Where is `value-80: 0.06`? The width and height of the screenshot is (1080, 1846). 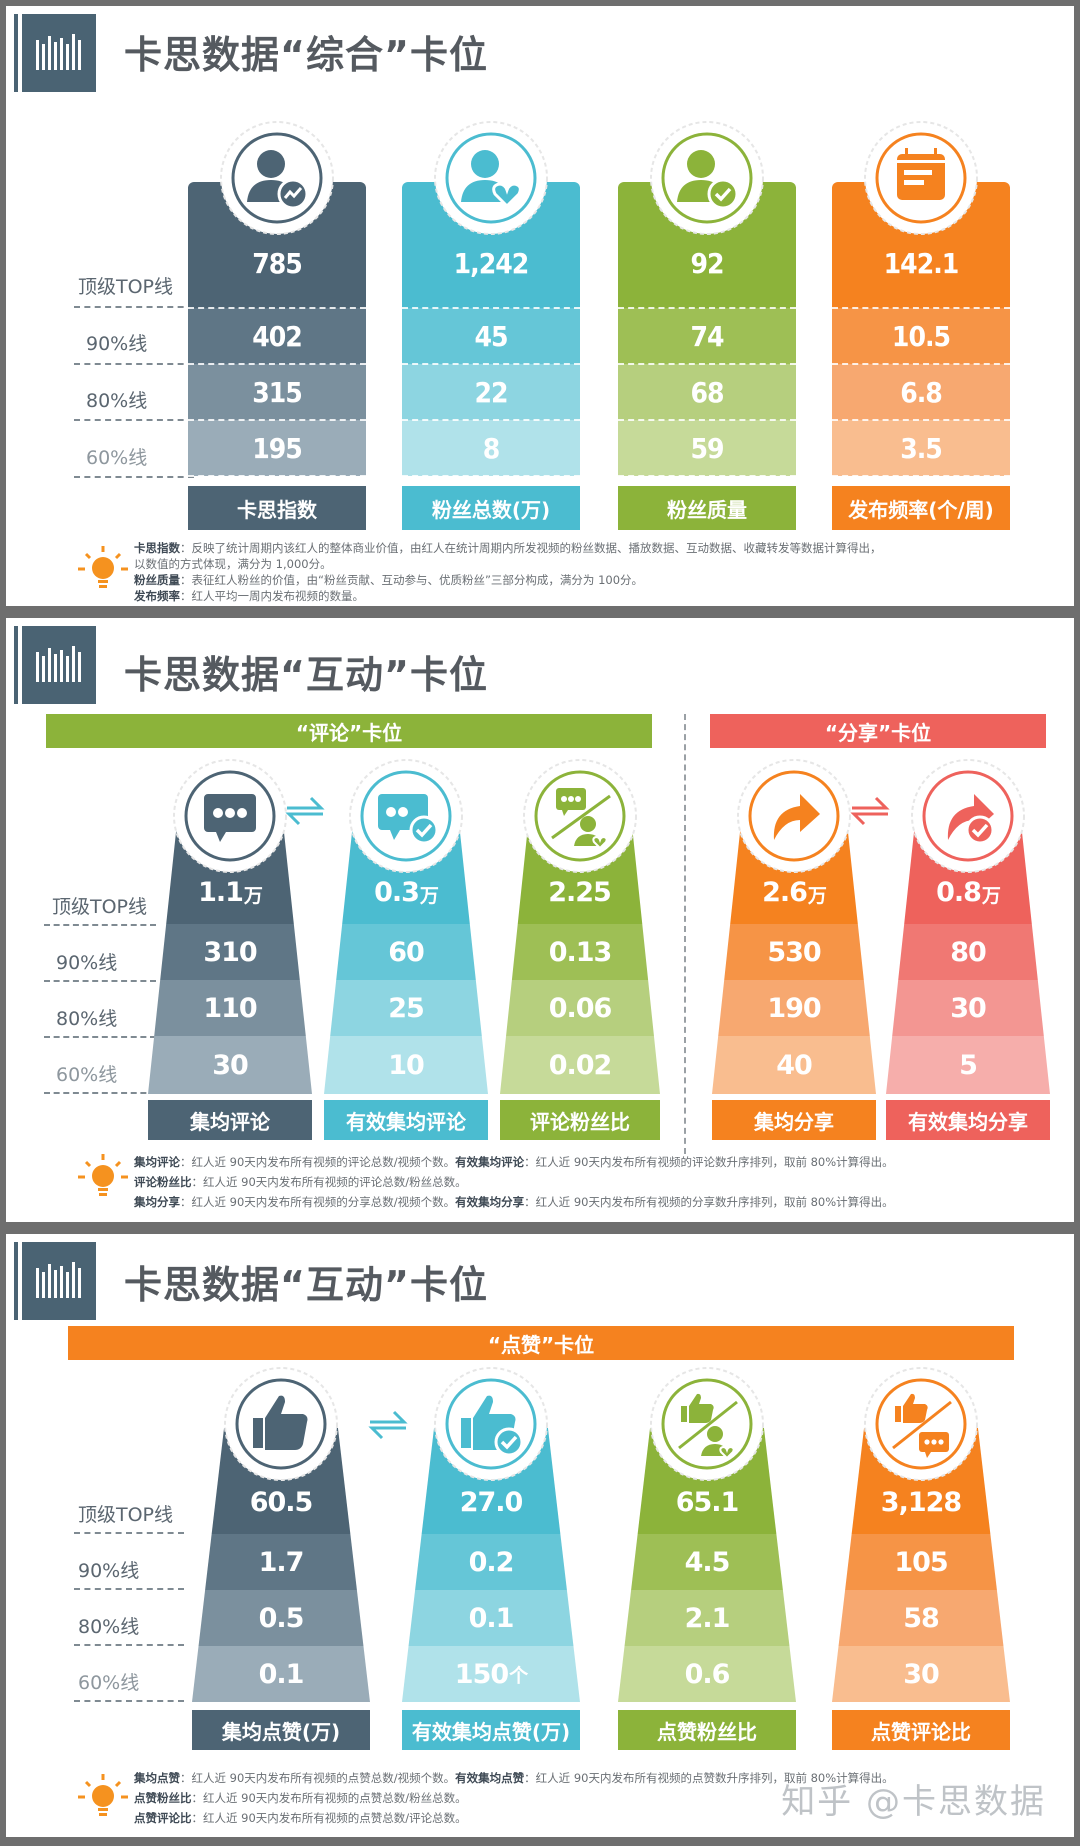 value-80: 0.06 is located at coordinates (580, 1008).